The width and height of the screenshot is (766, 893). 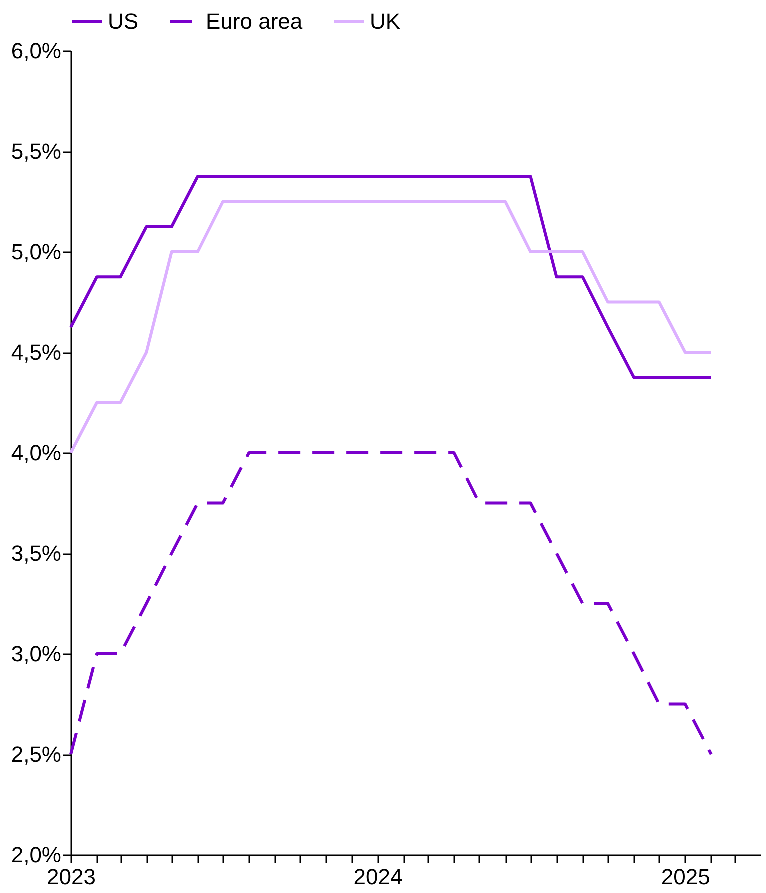 What do you see at coordinates (36, 51) in the screenshot?
I see `y-tick-label: 6,0%` at bounding box center [36, 51].